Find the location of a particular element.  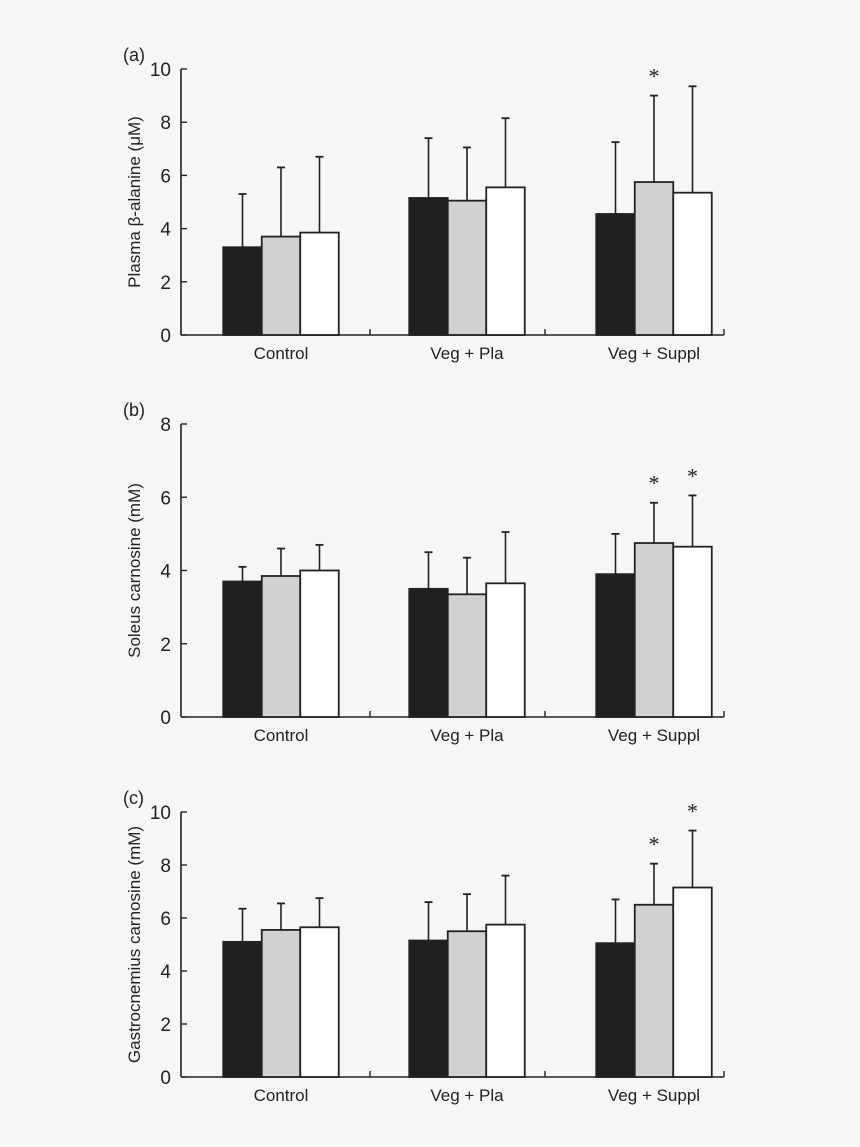

panel-label: (a) is located at coordinates (134, 55).